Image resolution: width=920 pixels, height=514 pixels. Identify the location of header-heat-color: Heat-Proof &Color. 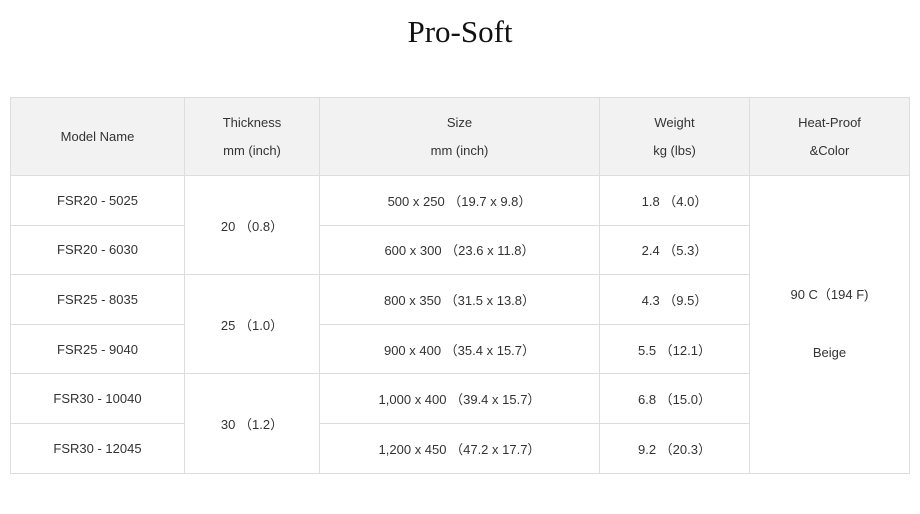
(829, 136).